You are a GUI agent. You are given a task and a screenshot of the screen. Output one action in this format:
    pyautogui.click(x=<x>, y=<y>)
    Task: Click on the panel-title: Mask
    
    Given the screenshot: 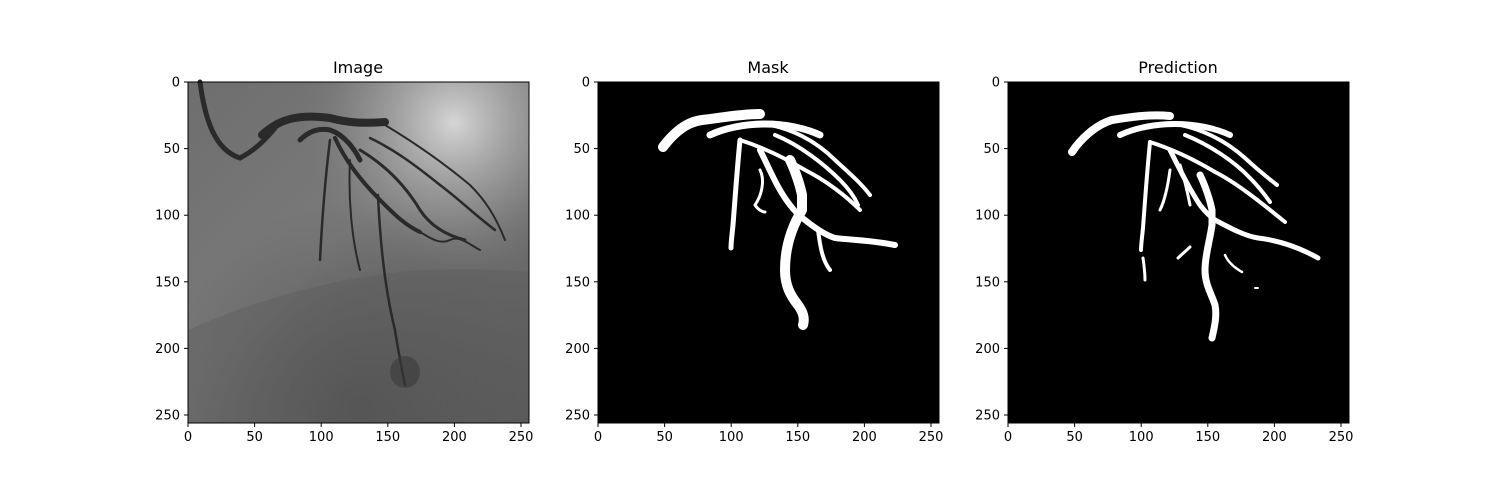 What is the action you would take?
    pyautogui.click(x=768, y=67)
    